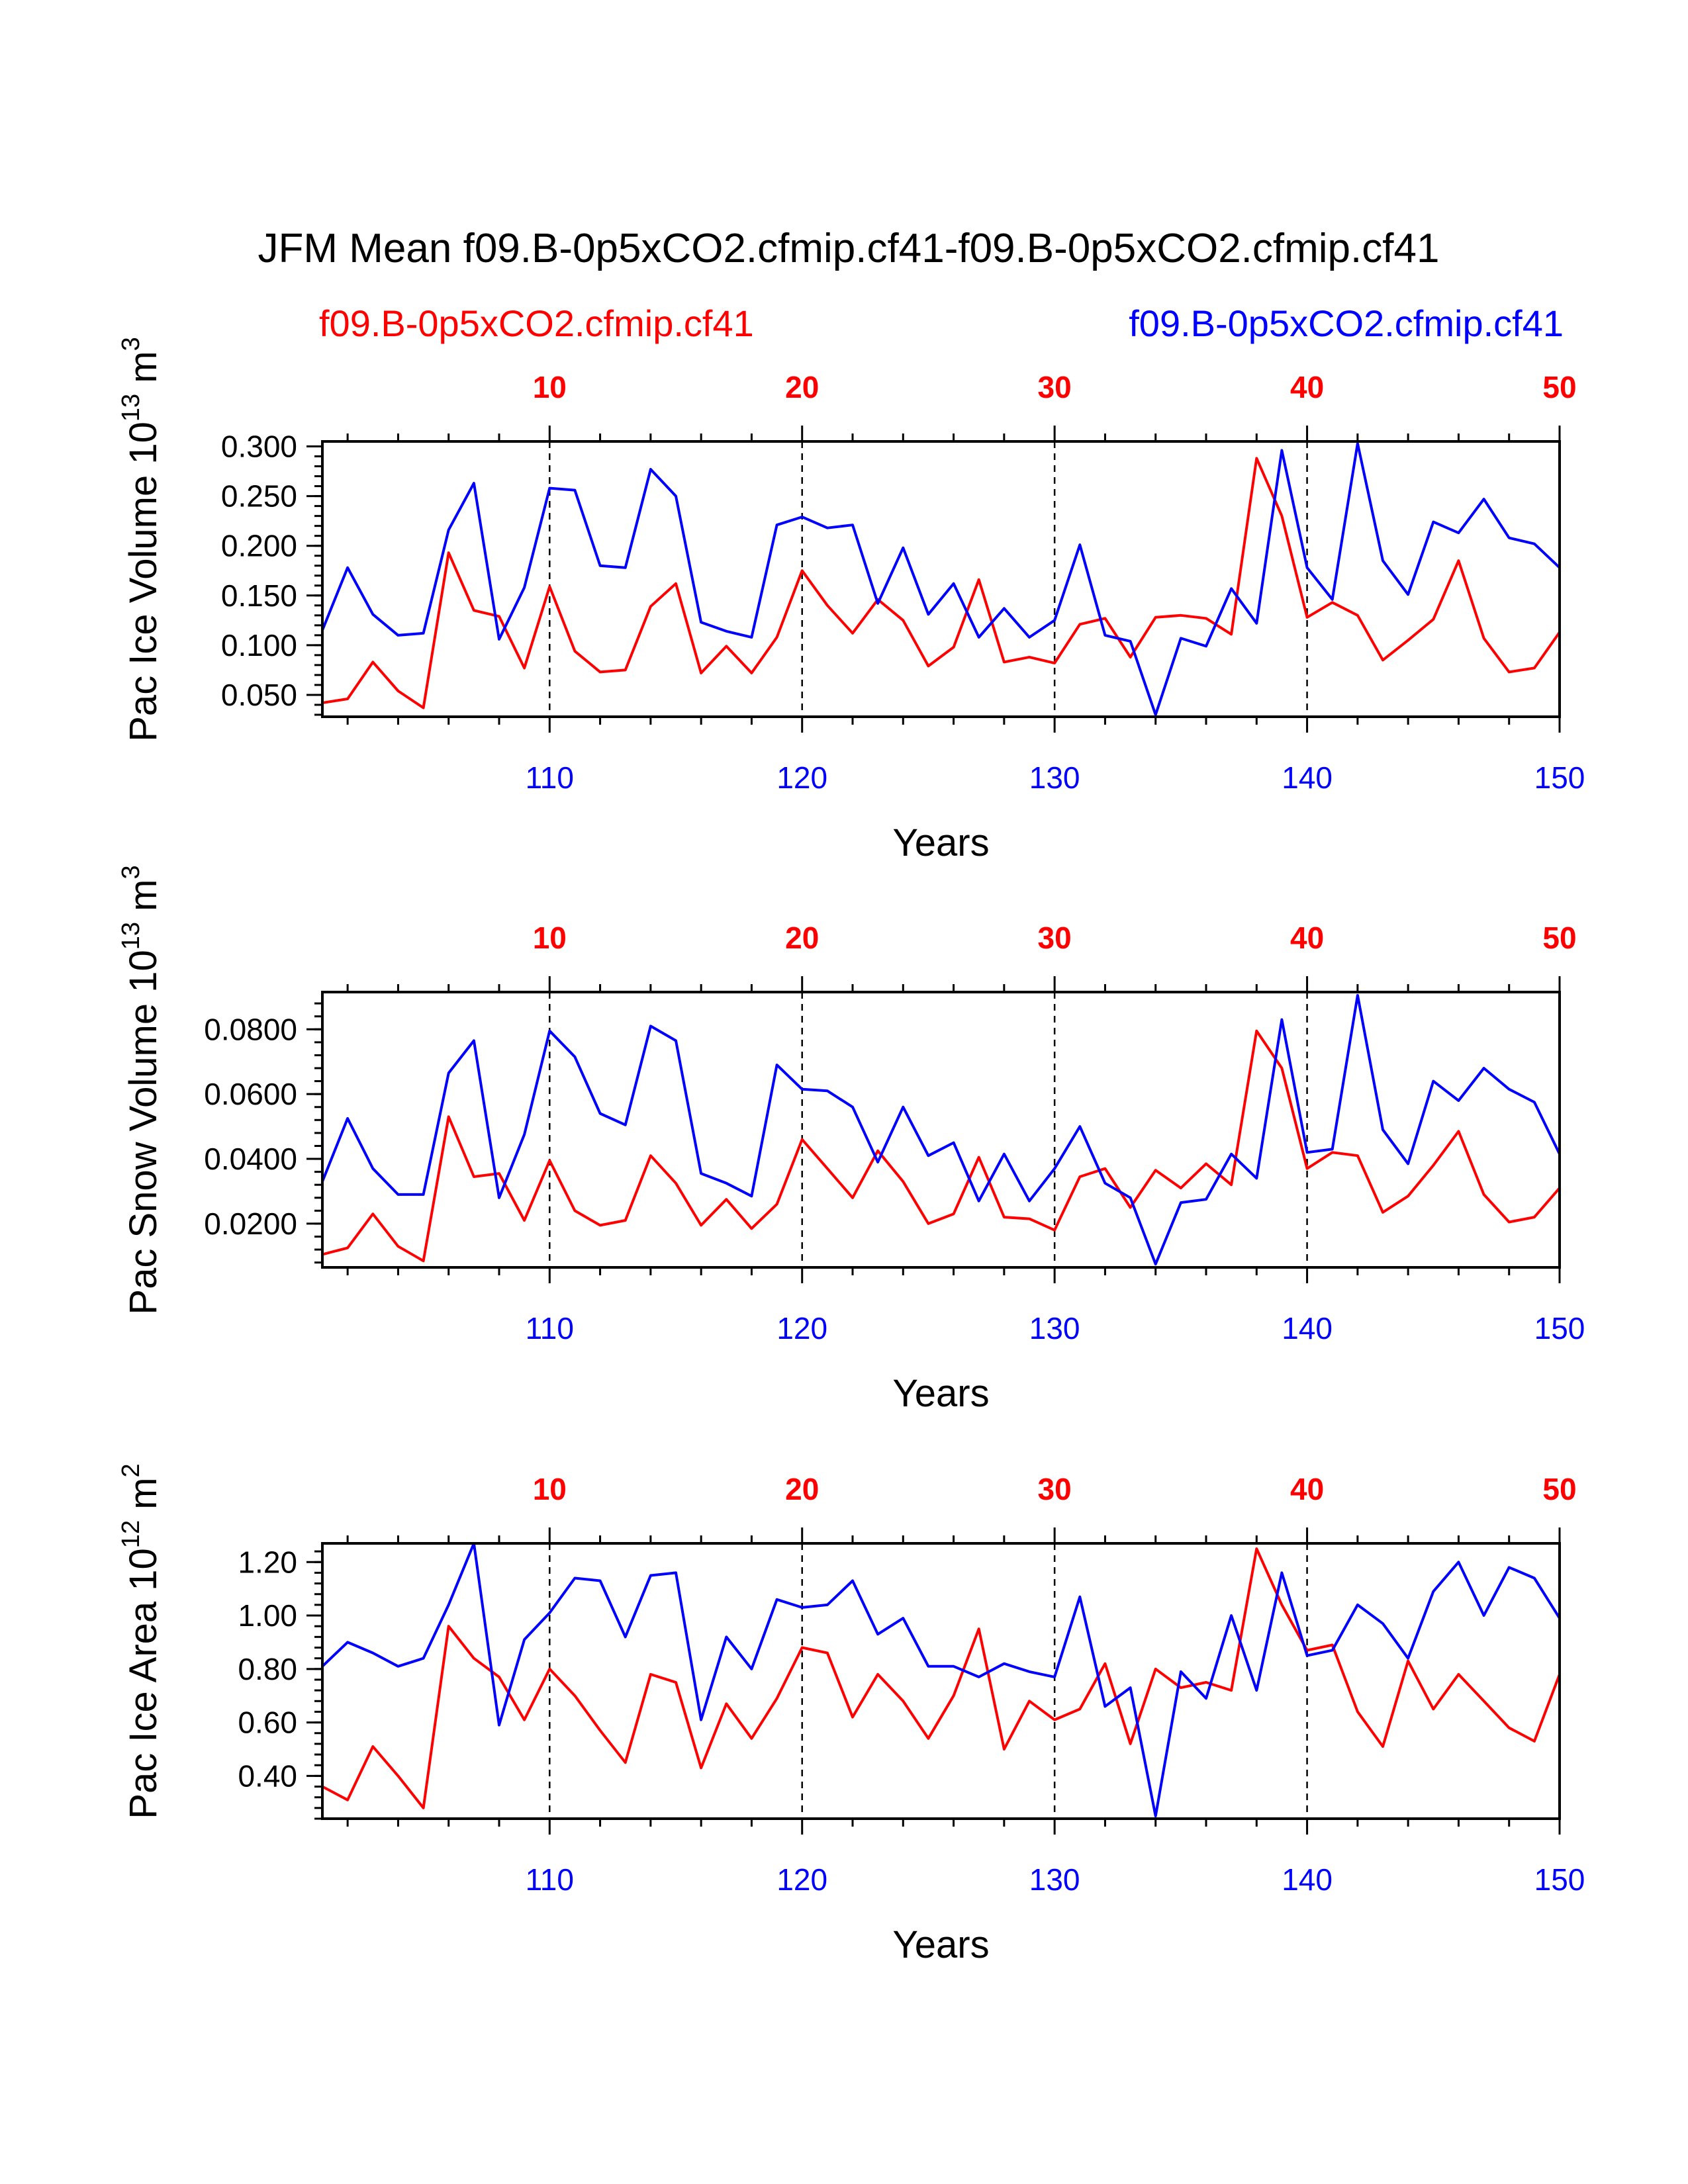  I want to click on y-tick-label: 0.200, so click(259, 546).